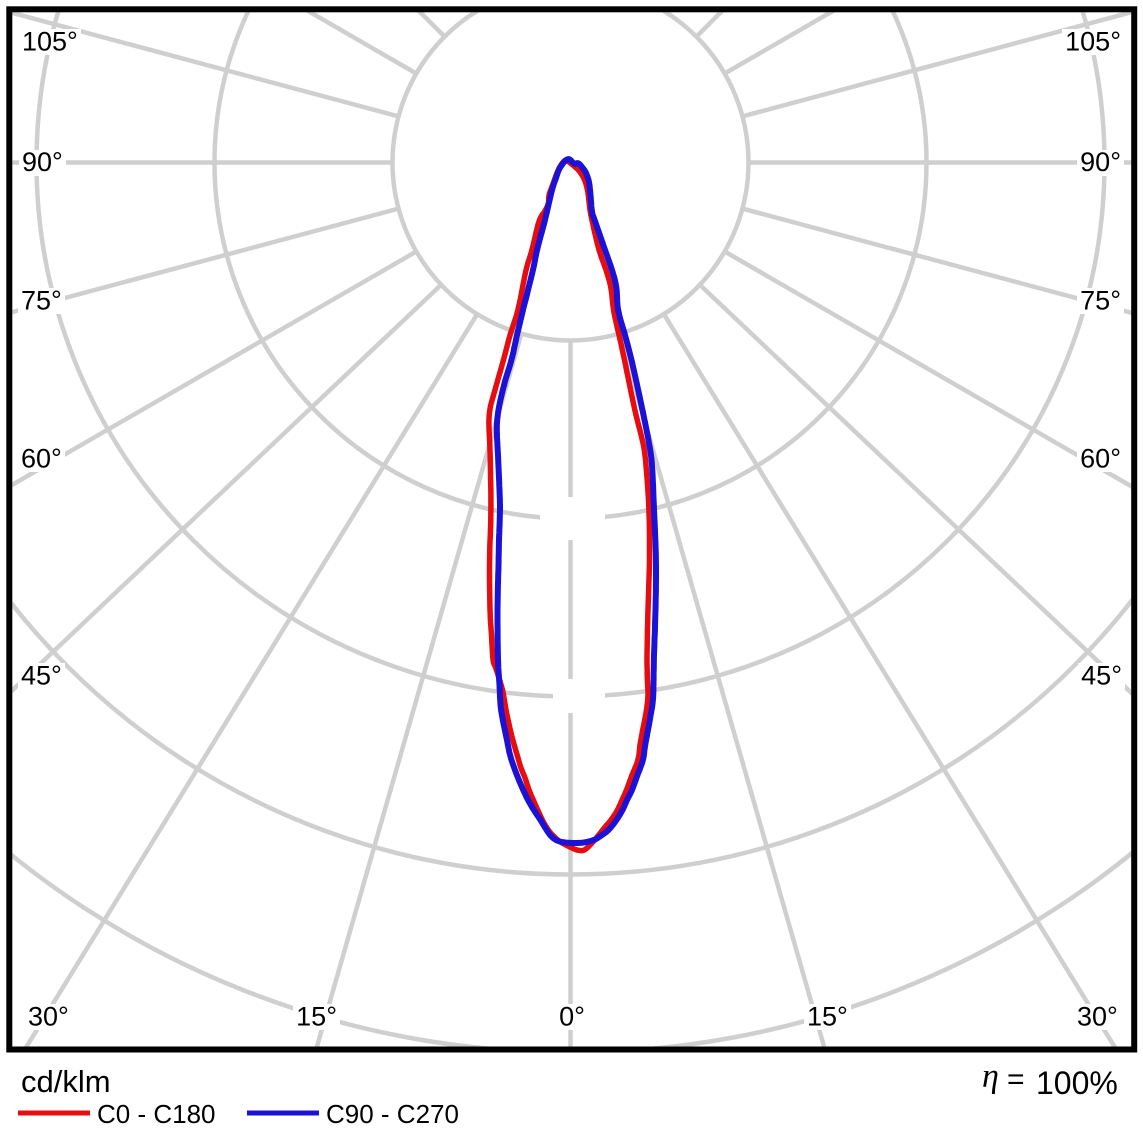  Describe the element at coordinates (990, 1076) in the screenshot. I see `svg-text: η` at that location.